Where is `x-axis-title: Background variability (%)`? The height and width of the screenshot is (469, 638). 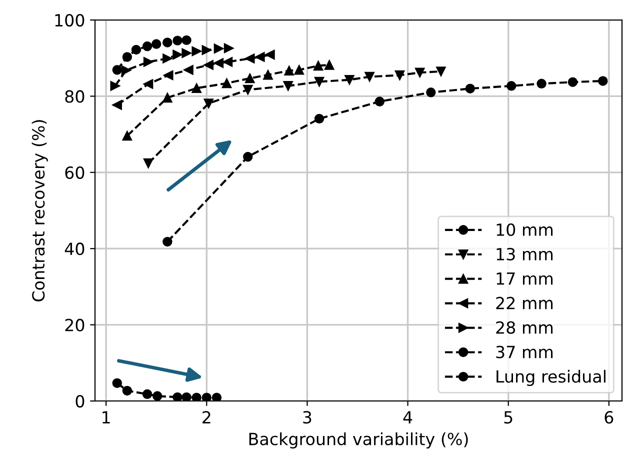
x-axis-title: Background variability (%) is located at coordinates (358, 440).